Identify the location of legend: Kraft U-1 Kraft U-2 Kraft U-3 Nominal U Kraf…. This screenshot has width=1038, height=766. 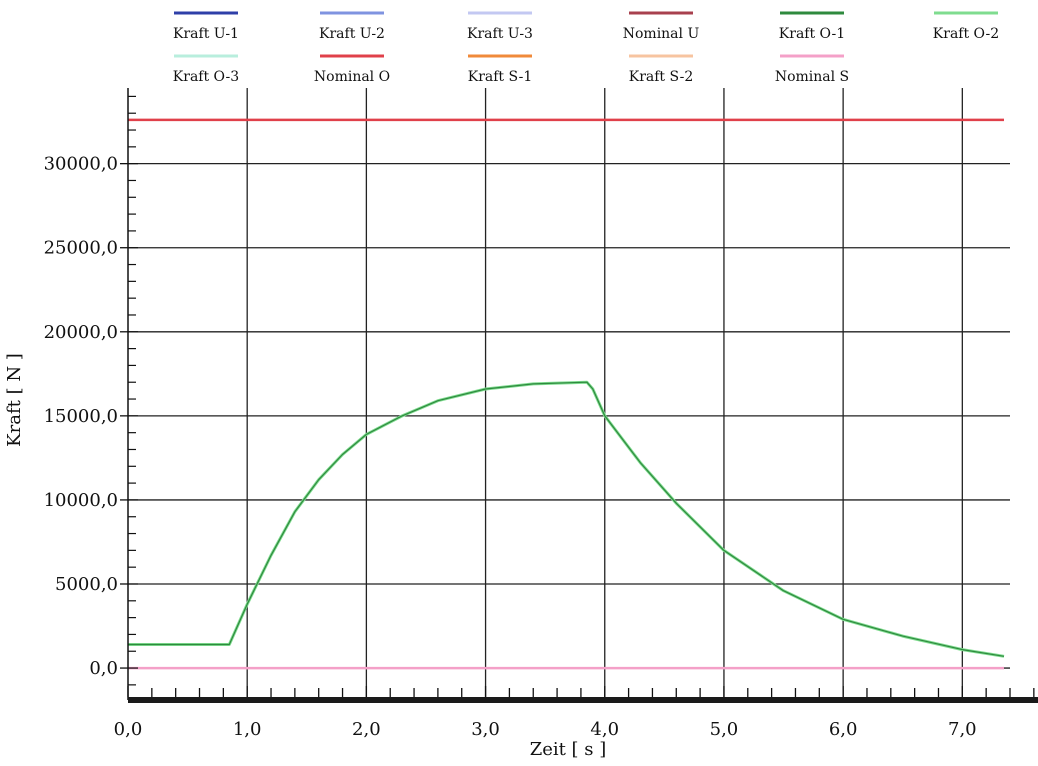
(586, 48).